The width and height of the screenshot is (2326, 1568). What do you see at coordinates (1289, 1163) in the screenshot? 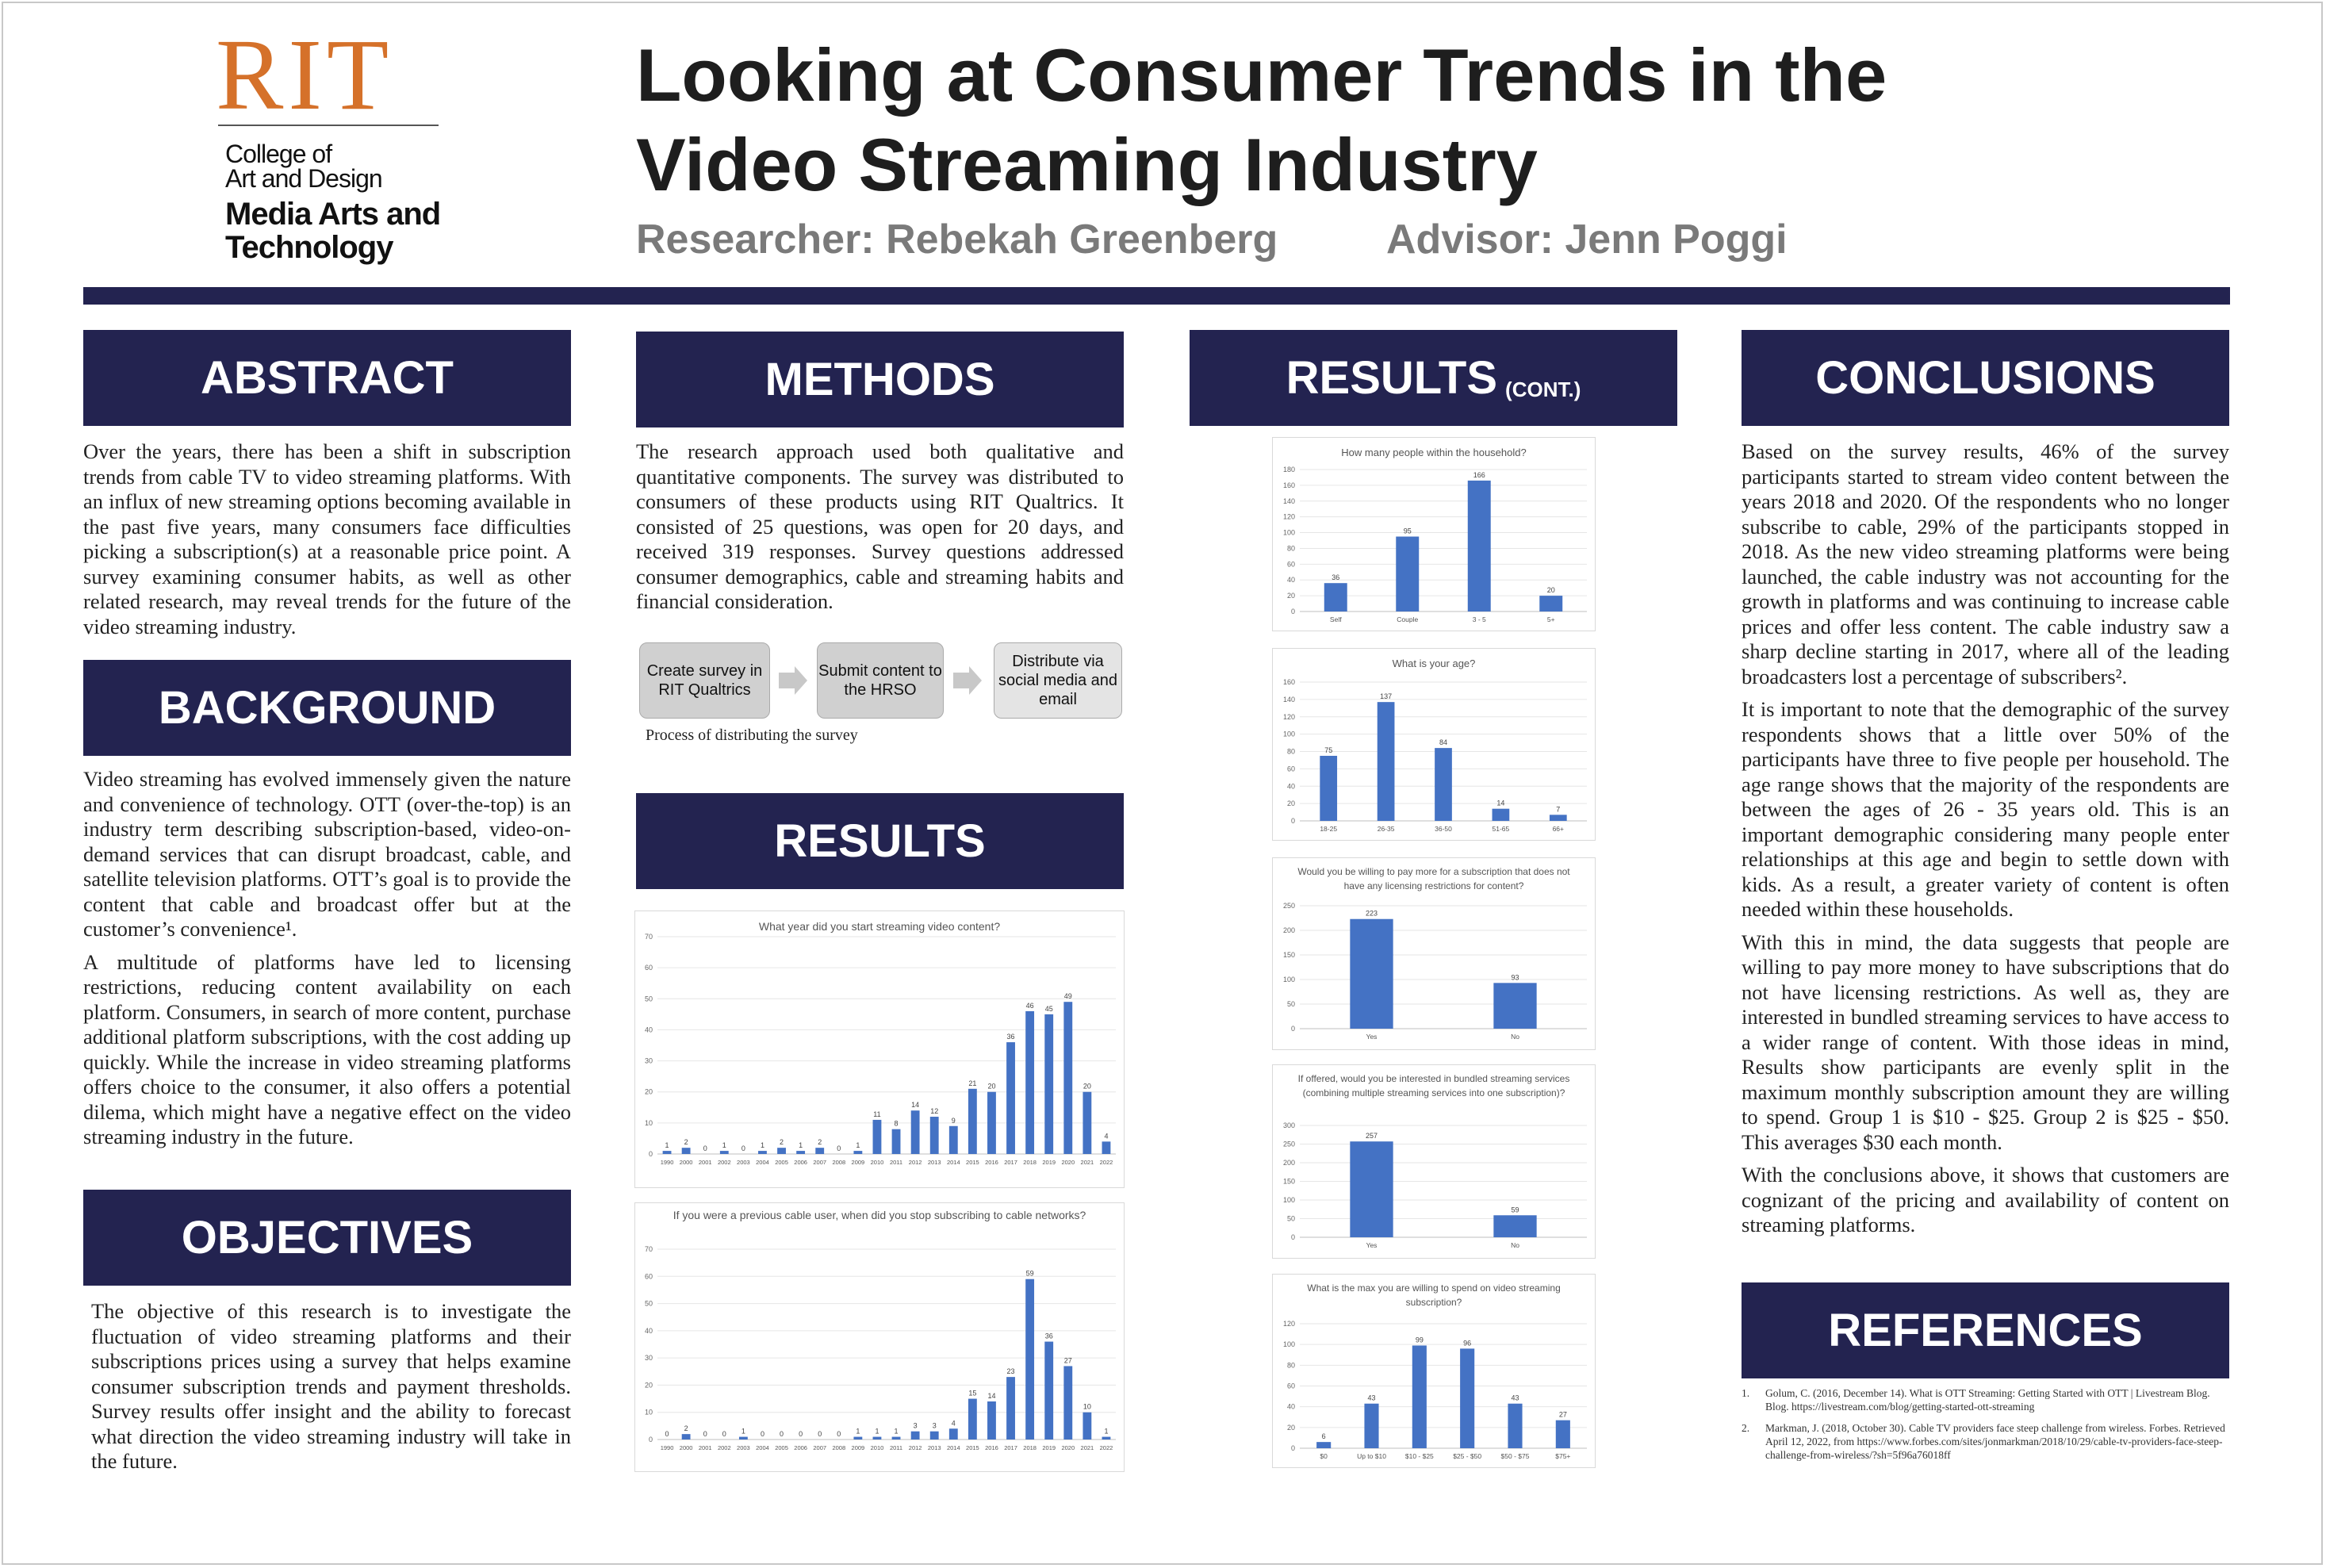
I see `y-tick-label: 200` at bounding box center [1289, 1163].